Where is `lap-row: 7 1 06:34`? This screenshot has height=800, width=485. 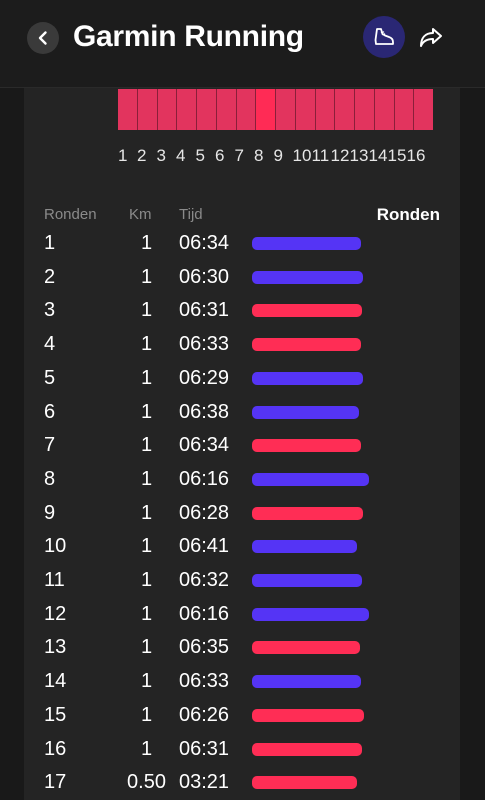
lap-row: 7 1 06:34 is located at coordinates (242, 445).